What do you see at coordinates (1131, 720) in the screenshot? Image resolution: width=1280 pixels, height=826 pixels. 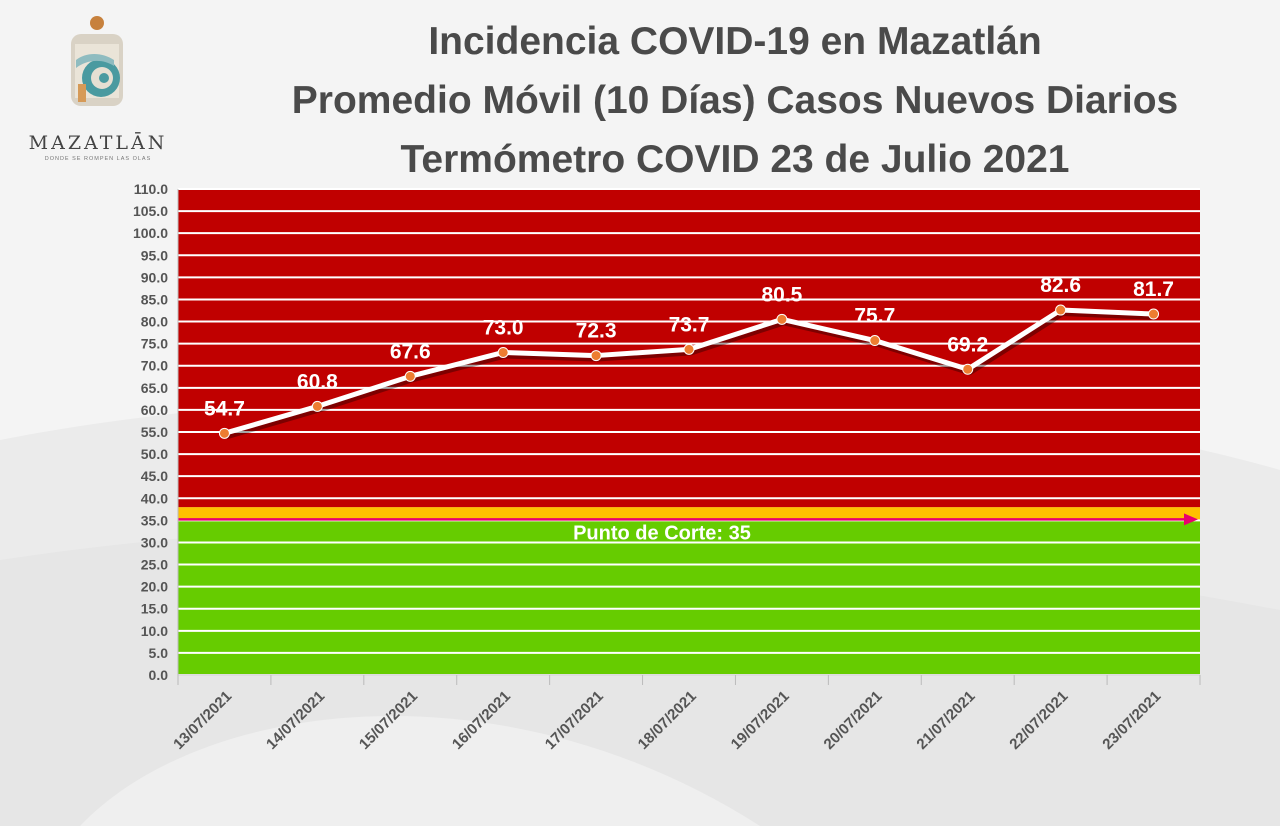 I see `x-tick-label: 23/07/2021` at bounding box center [1131, 720].